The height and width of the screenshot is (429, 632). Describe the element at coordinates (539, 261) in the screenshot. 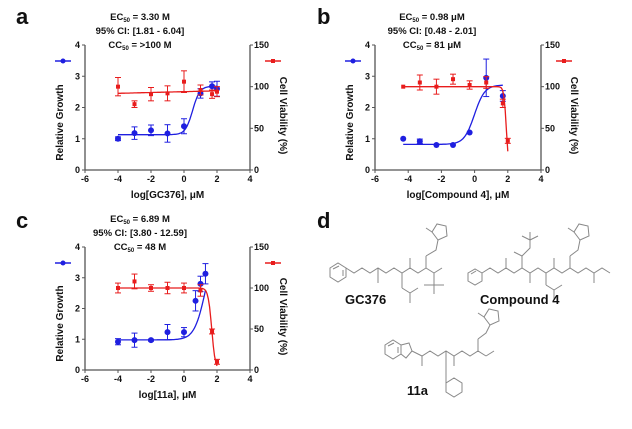

I see `compound4-structure` at that location.